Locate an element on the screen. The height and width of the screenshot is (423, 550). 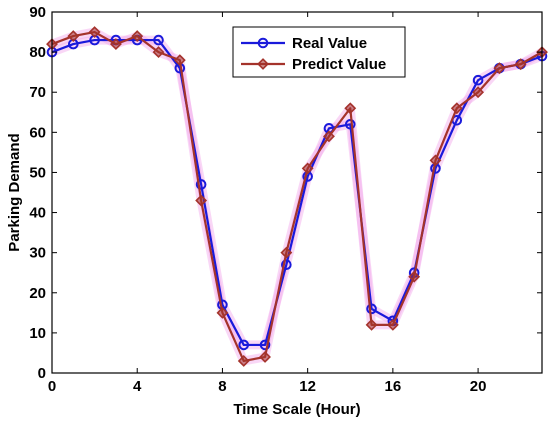
legend-marker-predict-value is located at coordinates (263, 64).